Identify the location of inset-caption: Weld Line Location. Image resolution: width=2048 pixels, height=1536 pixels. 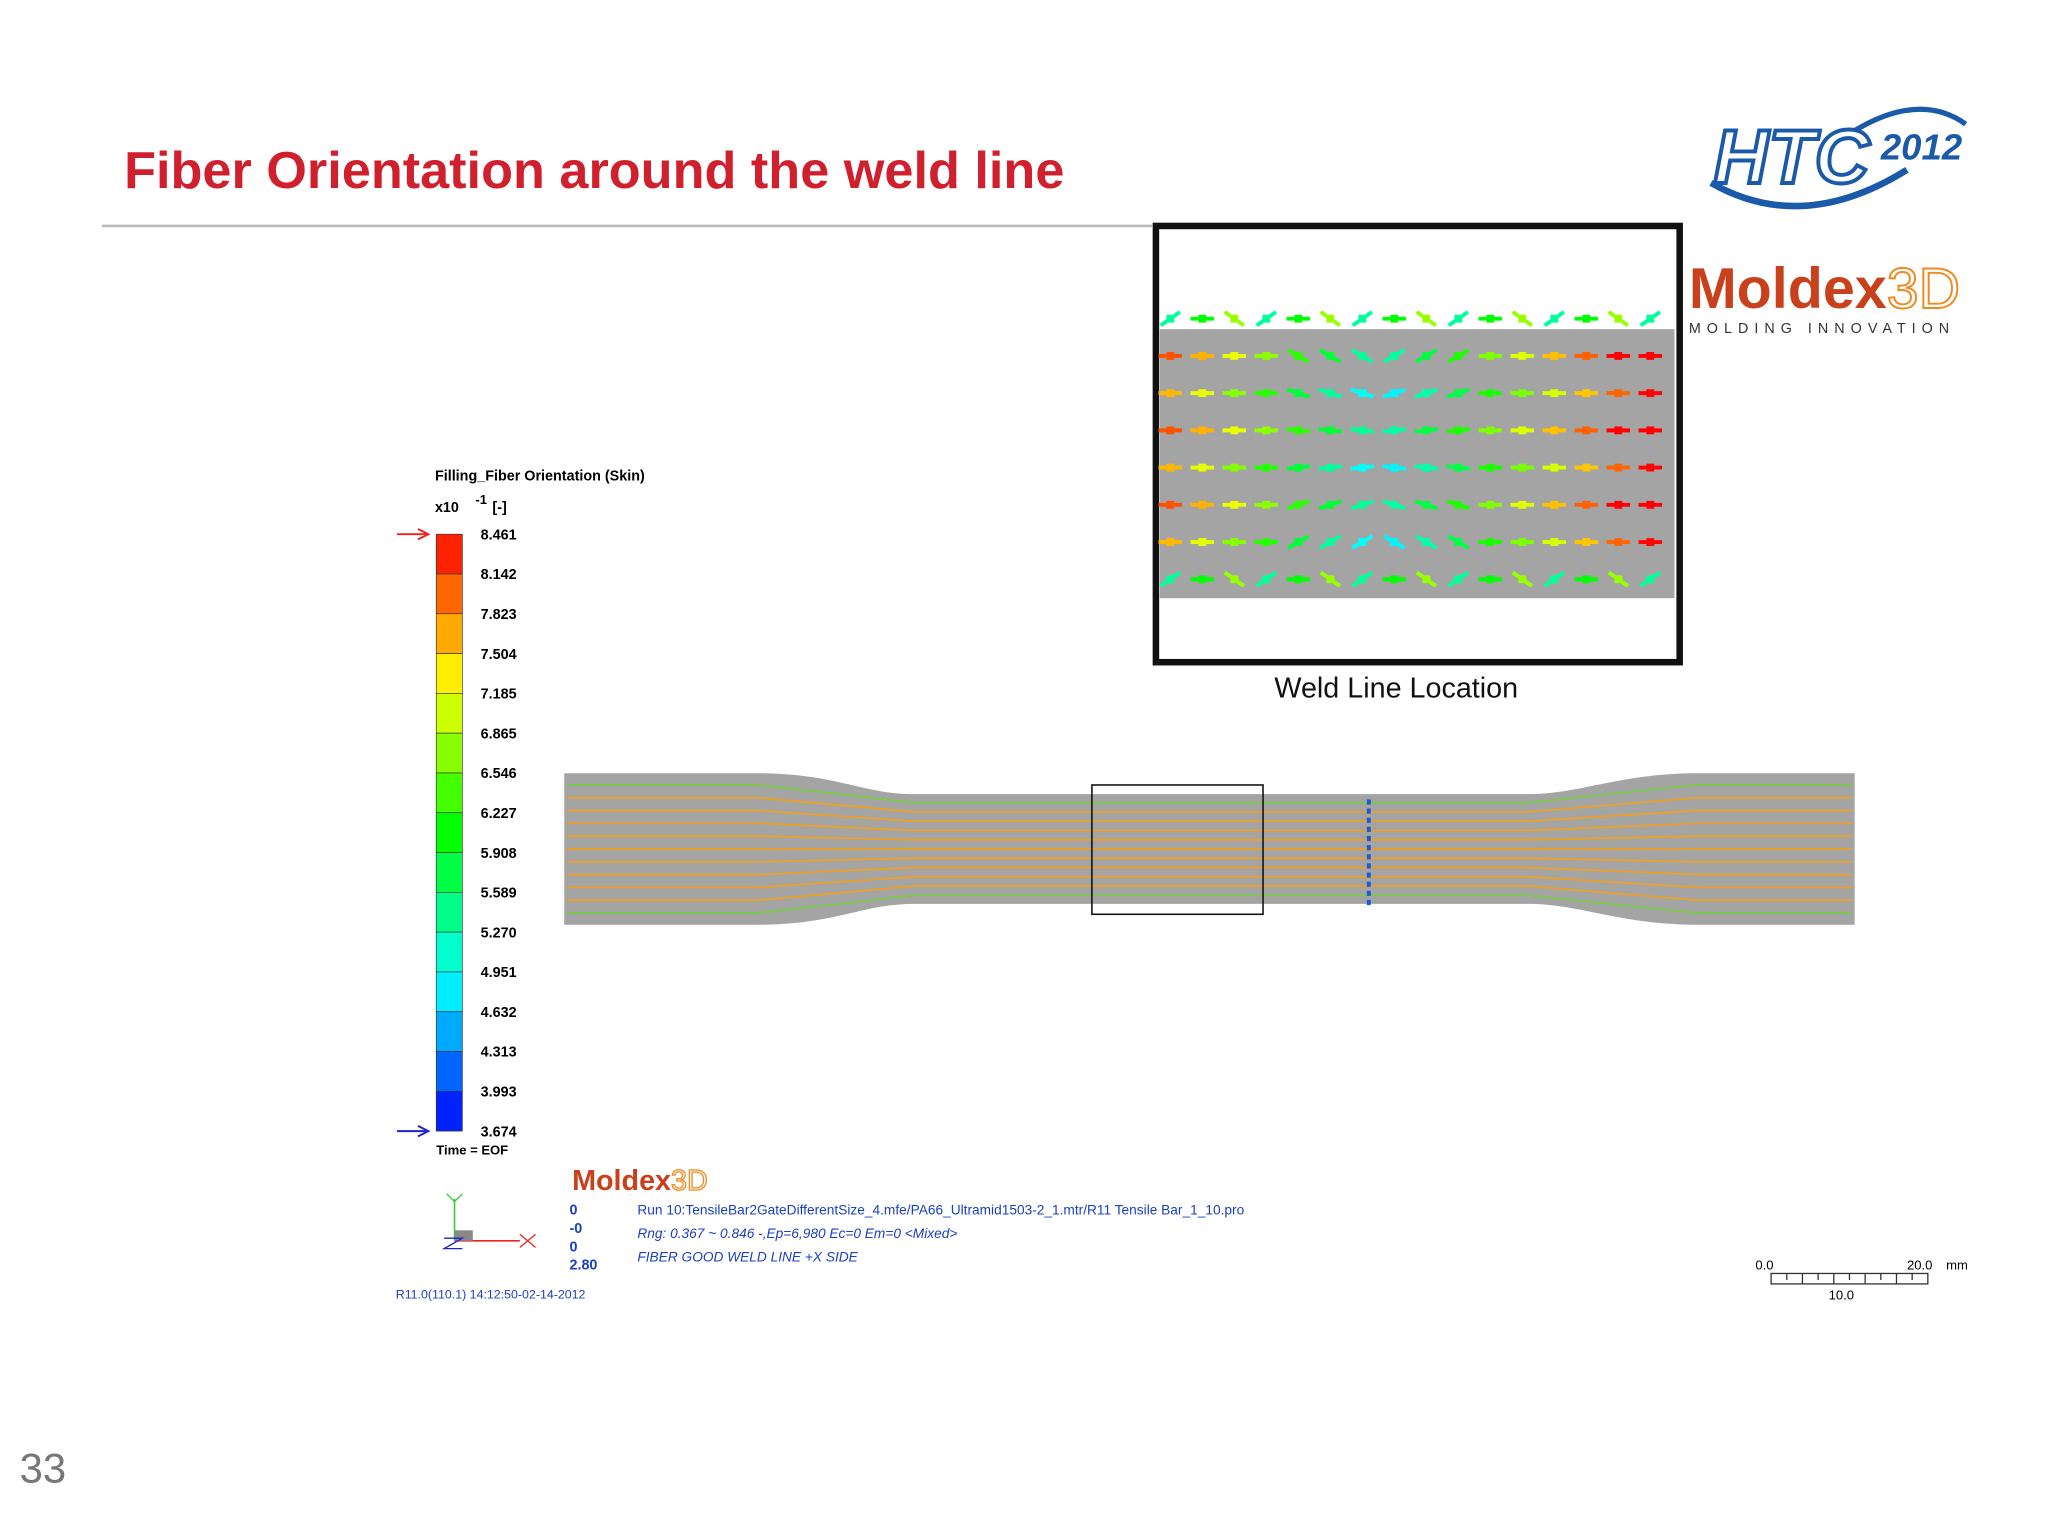
(1396, 688).